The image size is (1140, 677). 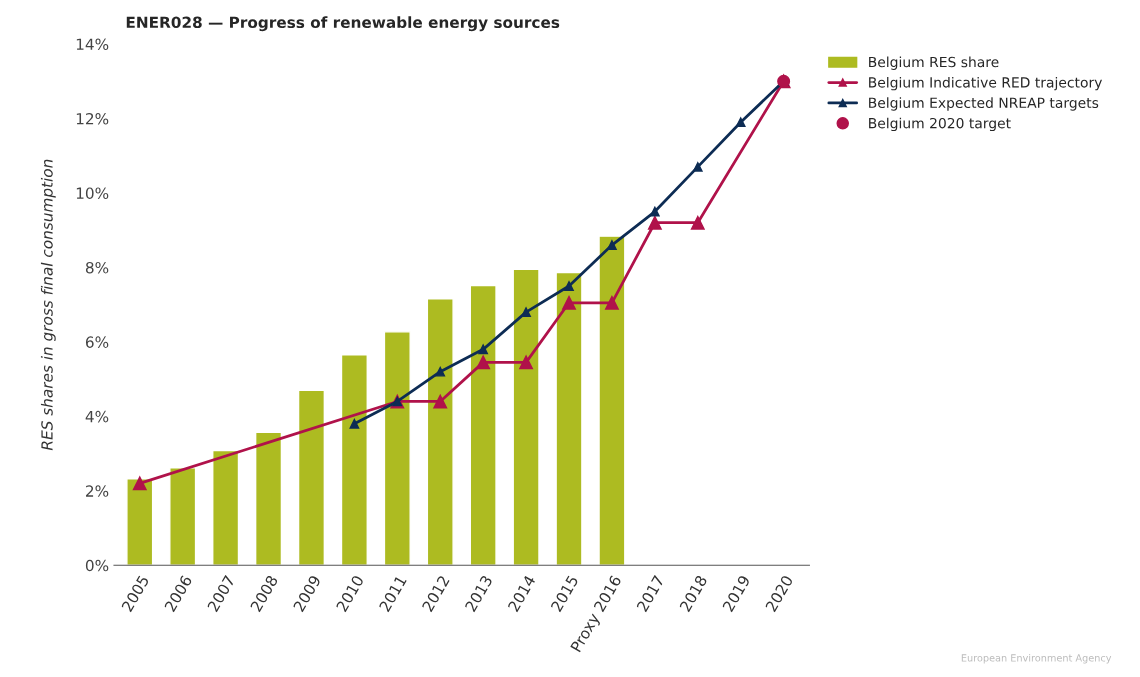 I want to click on y-tick-label: 14%, so click(x=92, y=44).